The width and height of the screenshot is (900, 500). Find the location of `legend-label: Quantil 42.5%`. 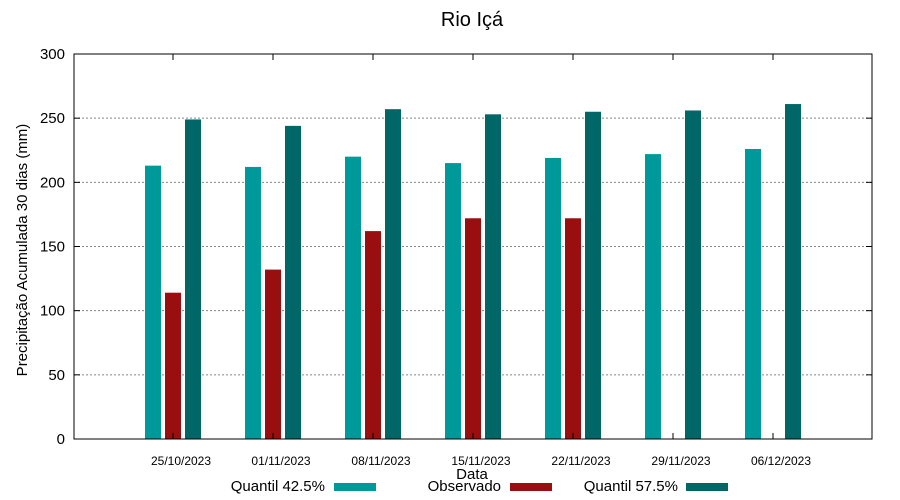

legend-label: Quantil 42.5% is located at coordinates (278, 486).